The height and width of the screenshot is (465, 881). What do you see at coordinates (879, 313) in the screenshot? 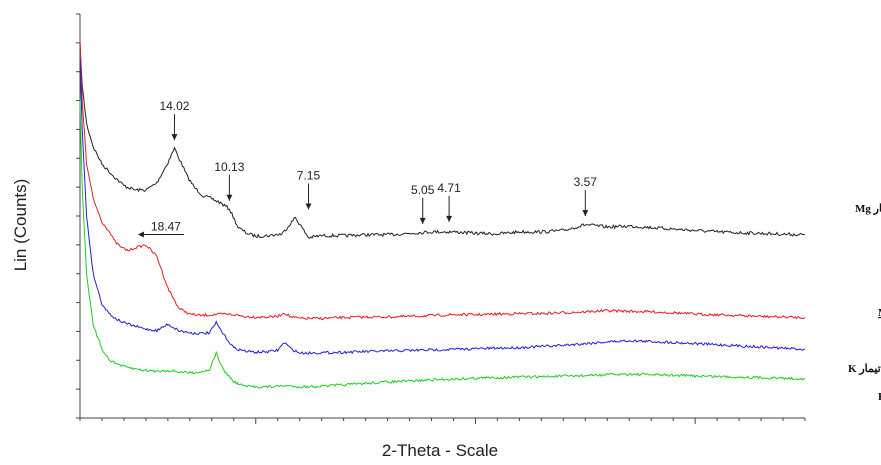
I see `series-label-1: تیمار Mg+EG` at bounding box center [879, 313].